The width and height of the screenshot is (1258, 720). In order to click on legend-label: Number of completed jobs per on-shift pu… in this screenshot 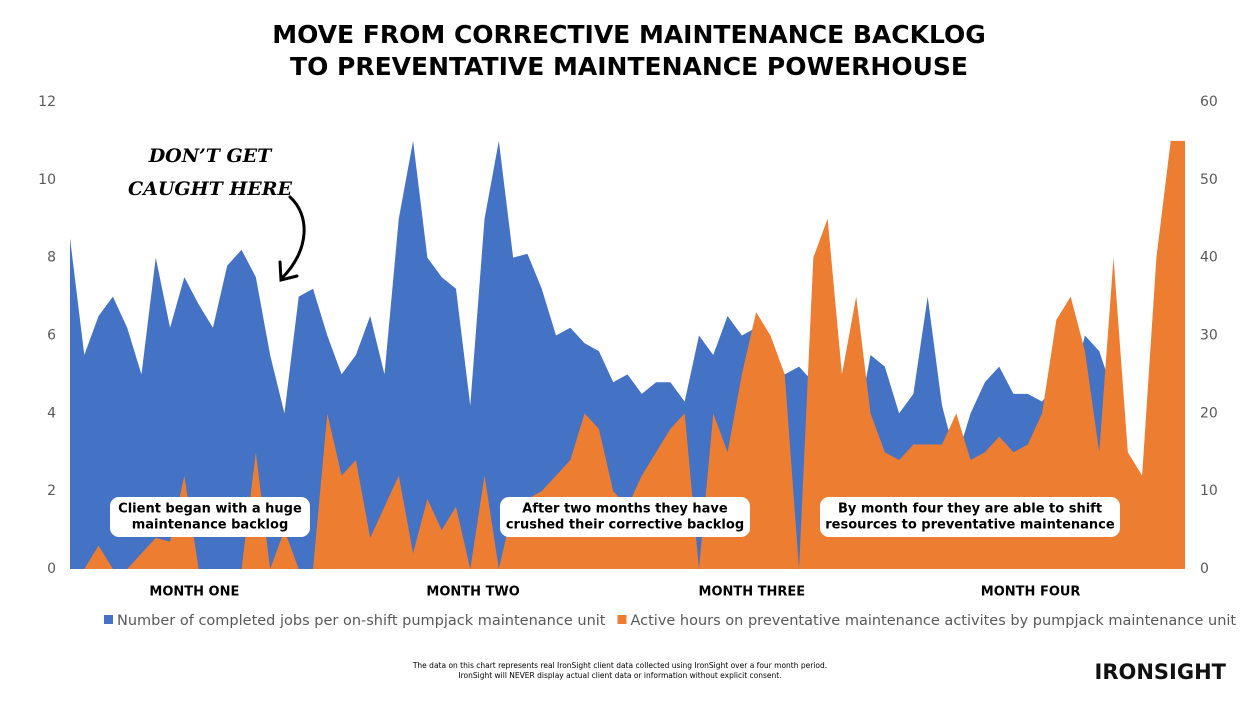, I will do `click(361, 621)`.